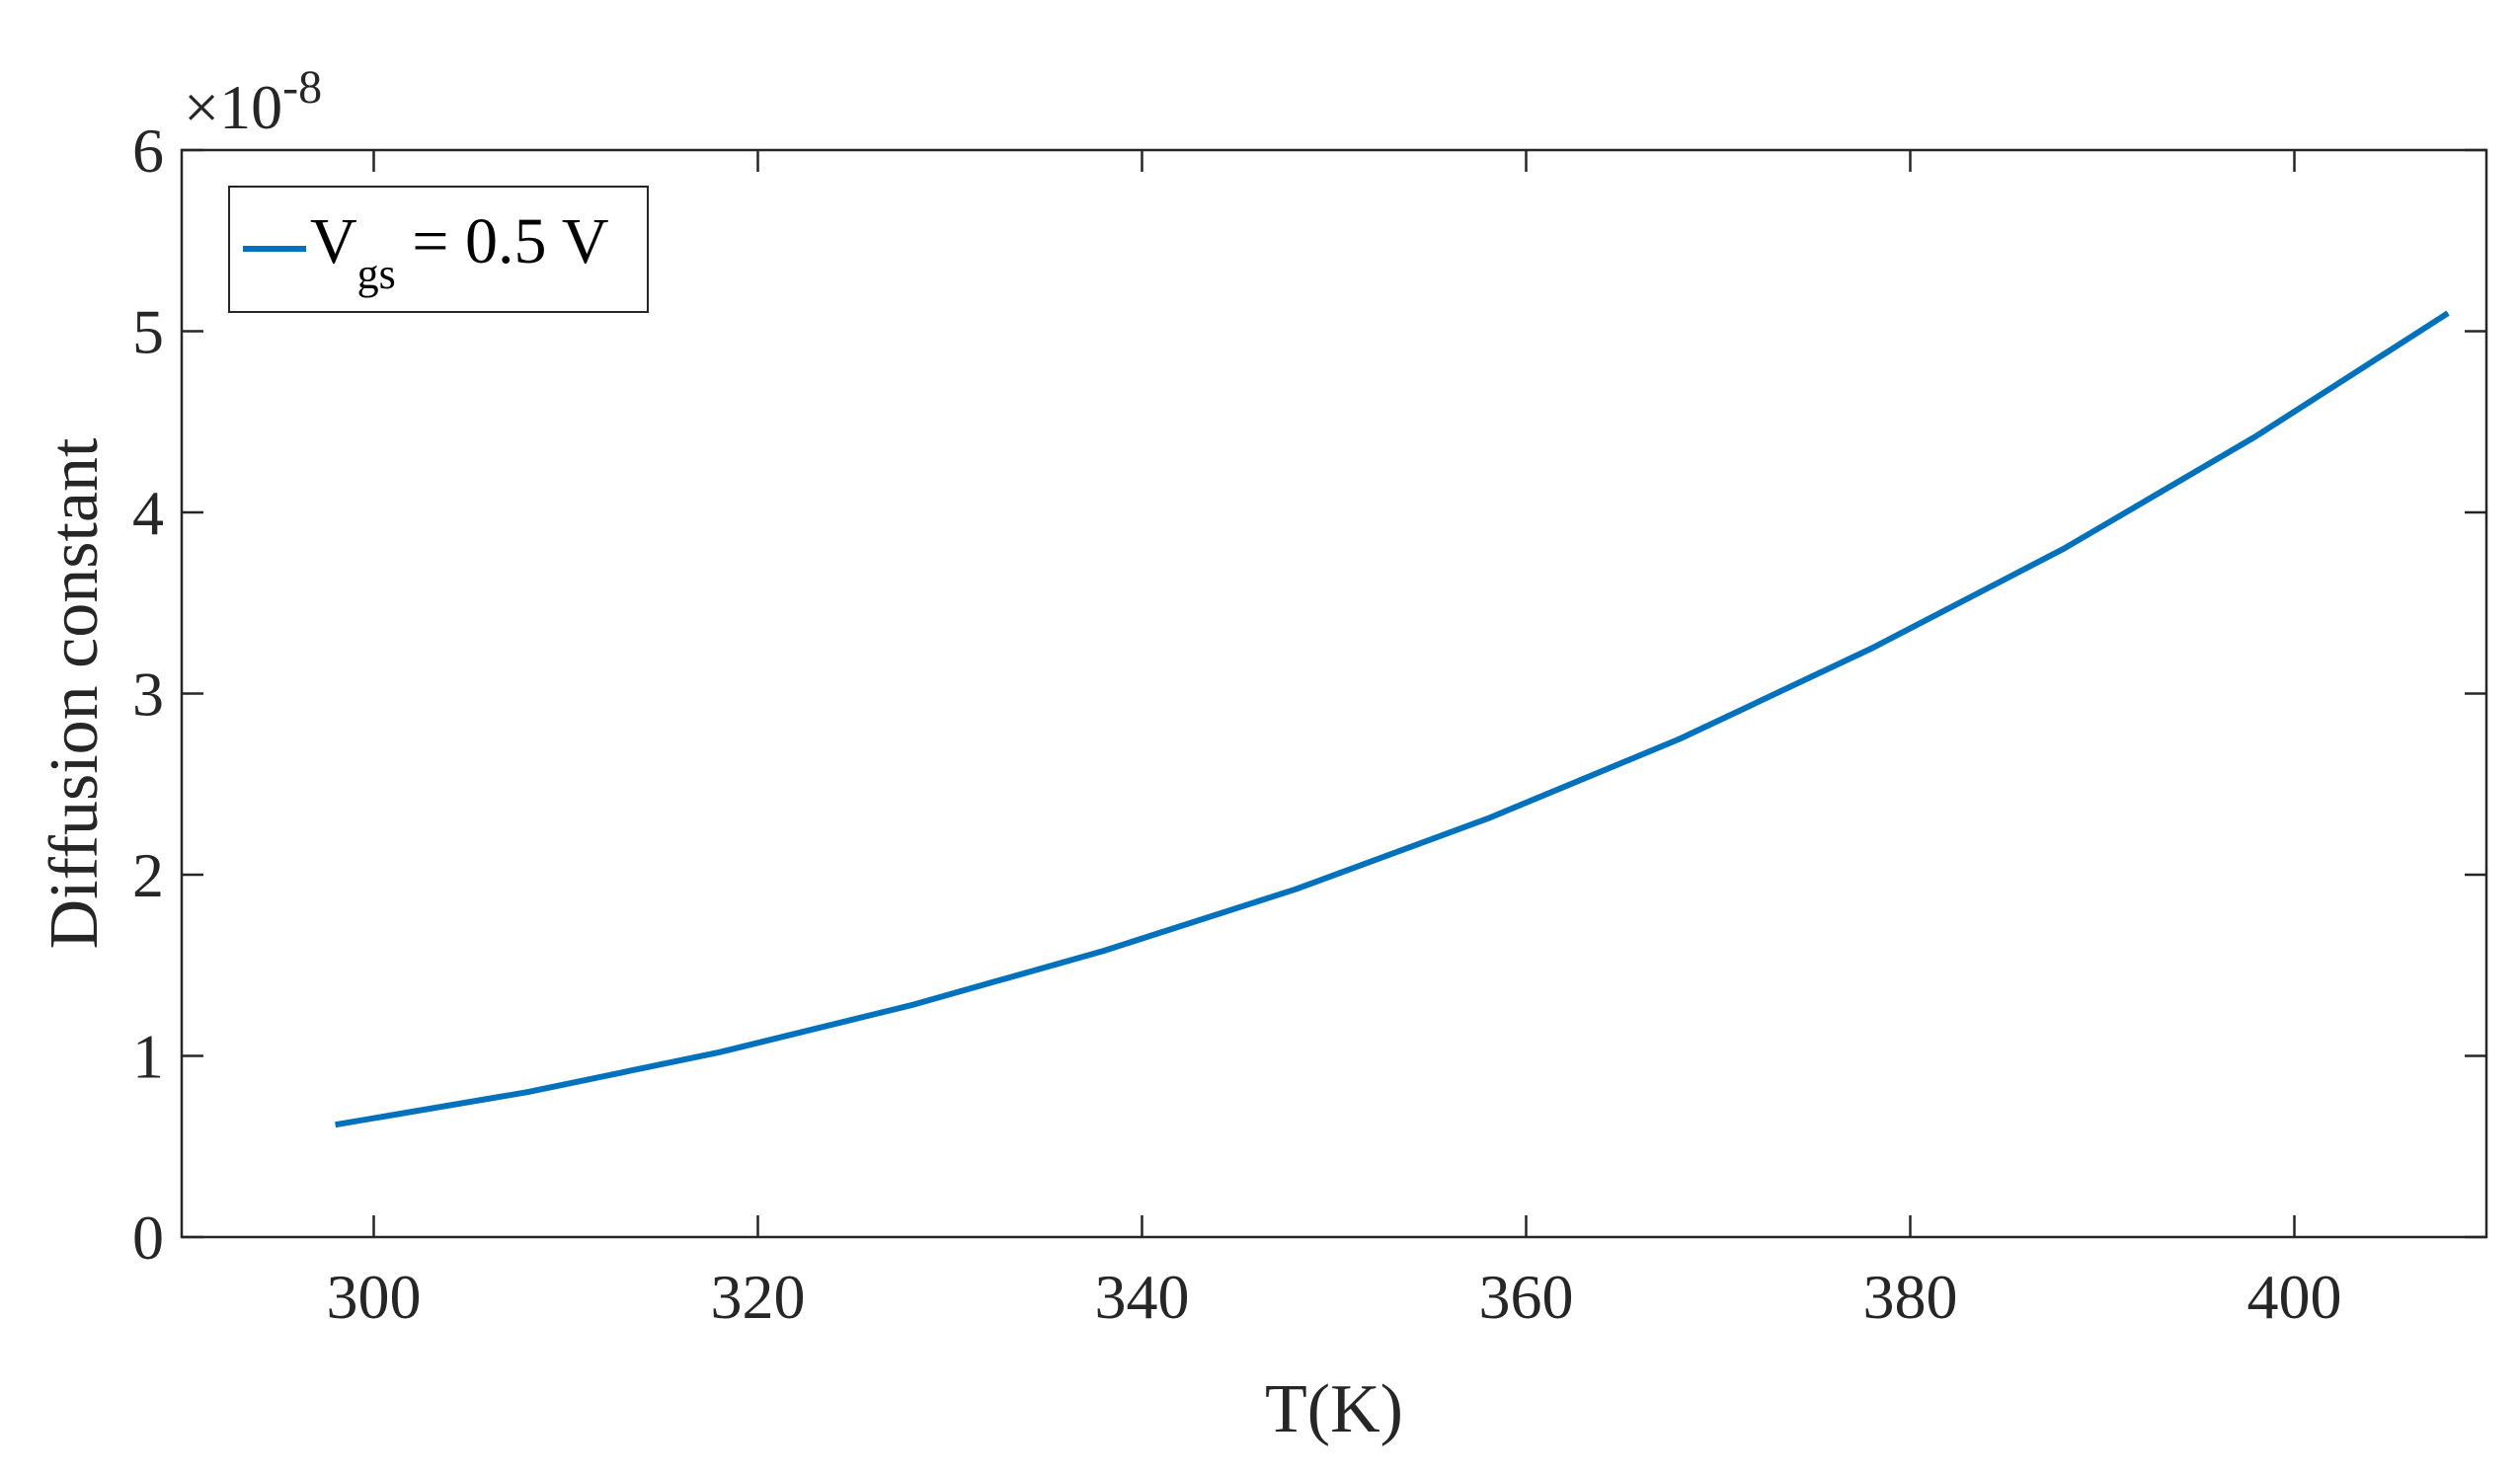 The height and width of the screenshot is (1474, 2520). I want to click on x-tick-label: 300, so click(374, 1297).